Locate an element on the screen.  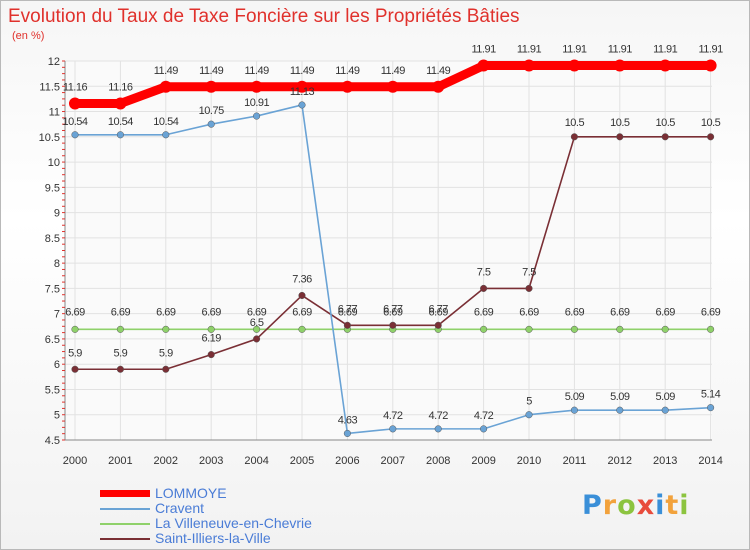
legend-item-la-villeneuve: La Villeneuve-en-Chevrie is located at coordinates (240, 523).